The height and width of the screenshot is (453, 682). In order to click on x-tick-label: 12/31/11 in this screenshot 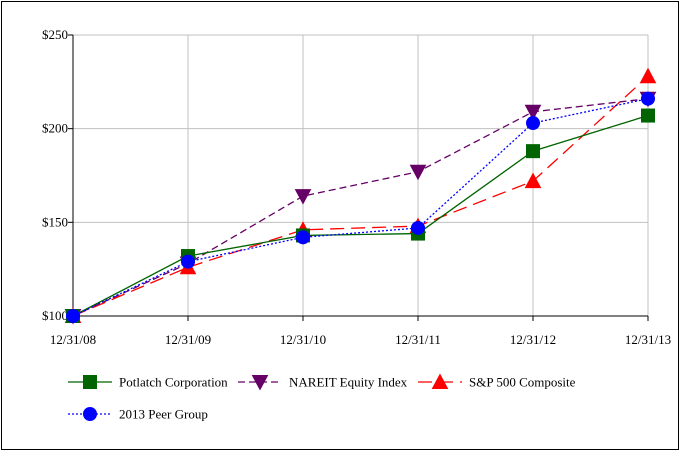, I will do `click(418, 339)`.